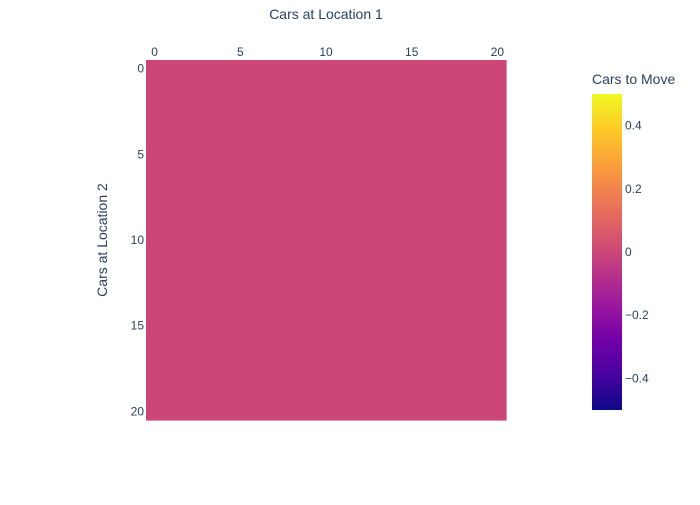 The image size is (700, 505). What do you see at coordinates (637, 315) in the screenshot?
I see `colorbar-tick-label: −0.2` at bounding box center [637, 315].